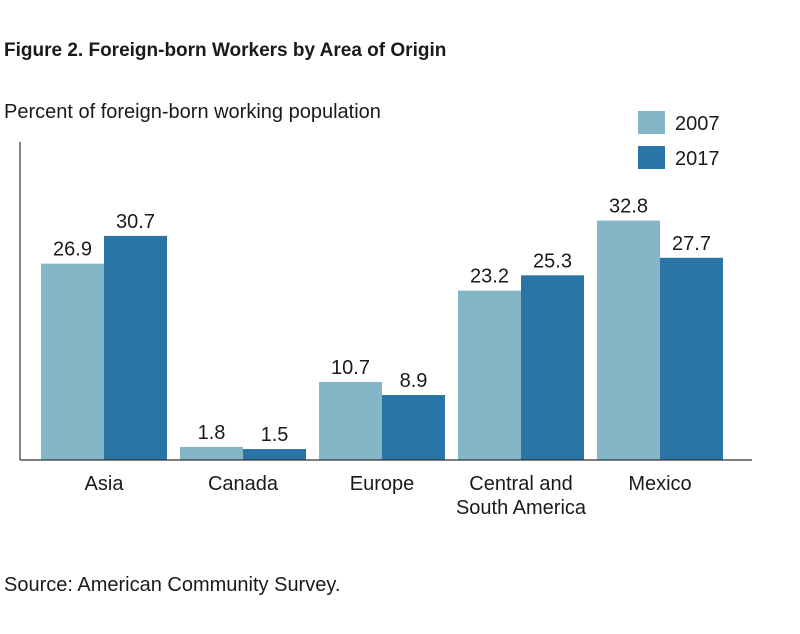 The image size is (800, 634). What do you see at coordinates (105, 484) in the screenshot?
I see `x-tick-label: Asia` at bounding box center [105, 484].